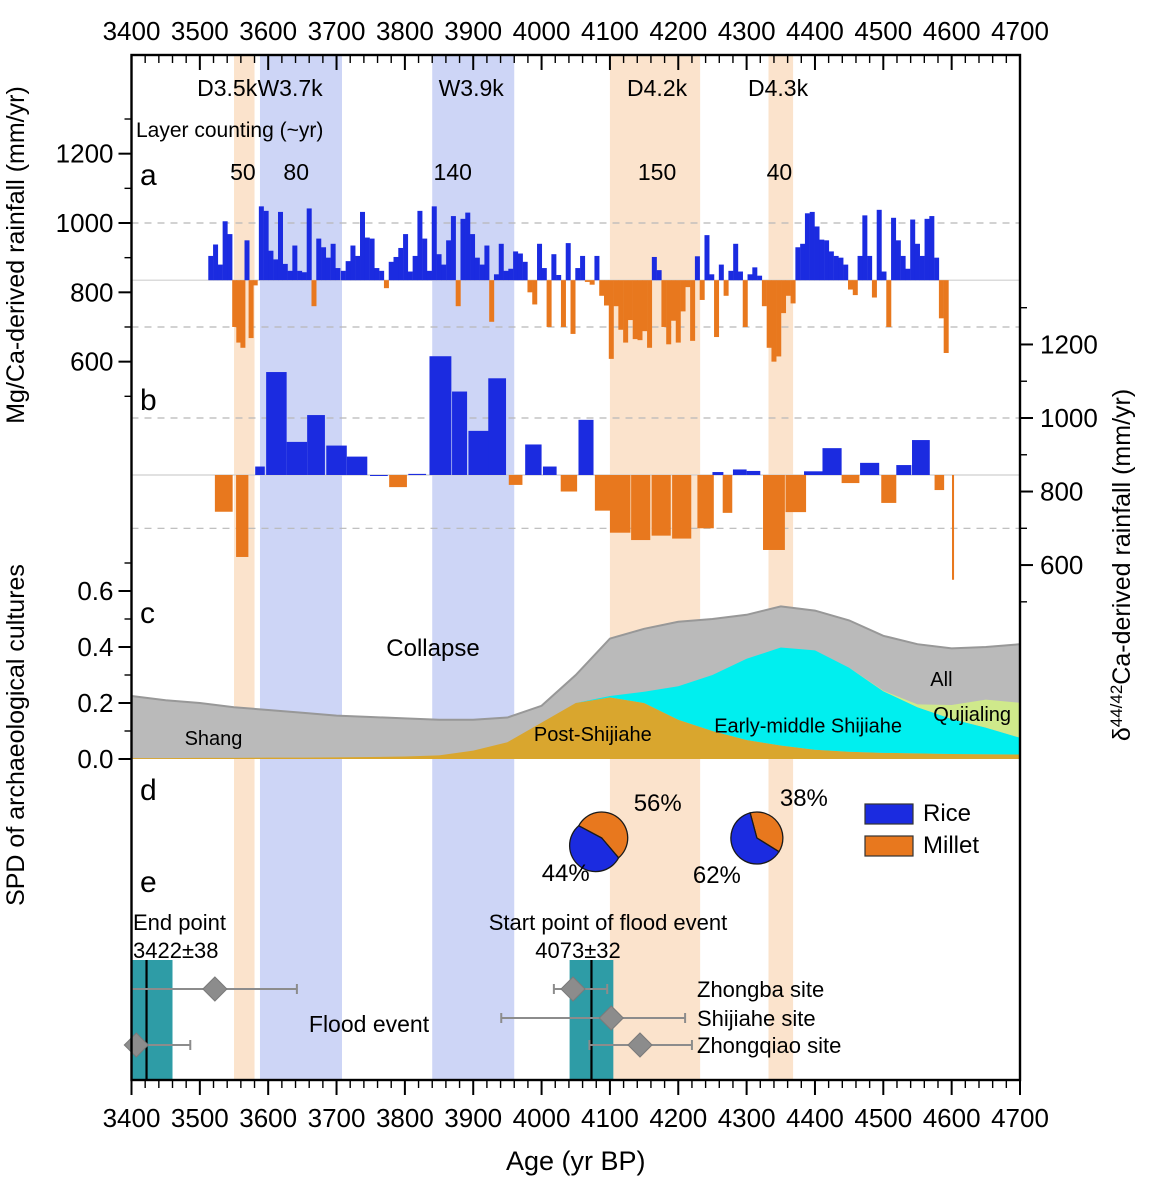  I want to click on event-band-W3.7k, so click(301, 567).